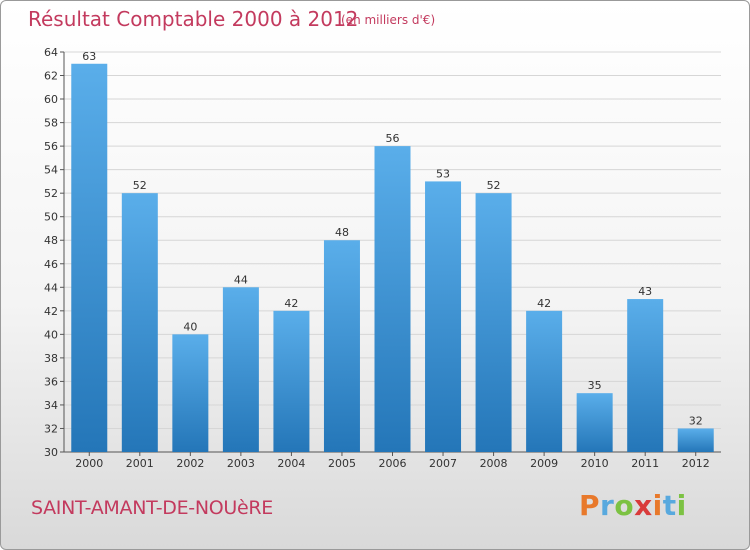 The image size is (750, 550). Describe the element at coordinates (241, 463) in the screenshot. I see `x-tick-label: 2003` at that location.